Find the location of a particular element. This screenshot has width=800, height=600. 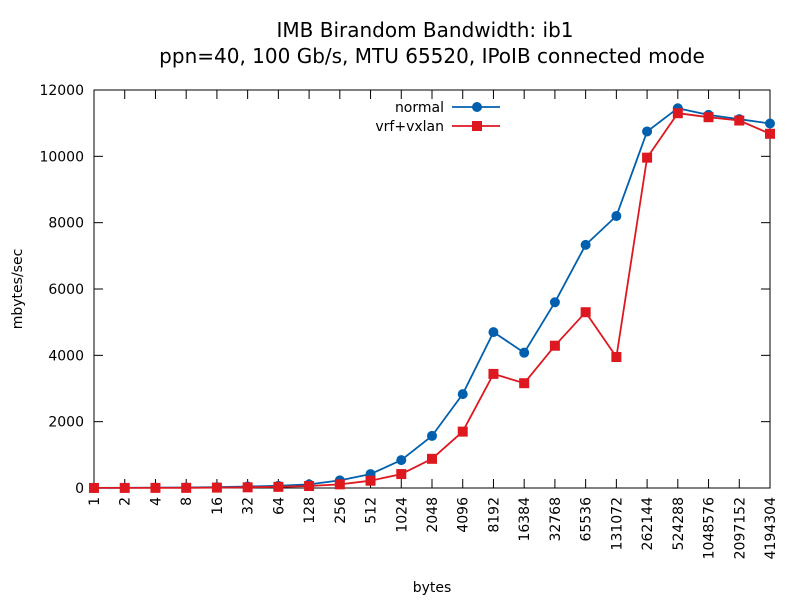

y-tick-label: 0 is located at coordinates (79, 489).